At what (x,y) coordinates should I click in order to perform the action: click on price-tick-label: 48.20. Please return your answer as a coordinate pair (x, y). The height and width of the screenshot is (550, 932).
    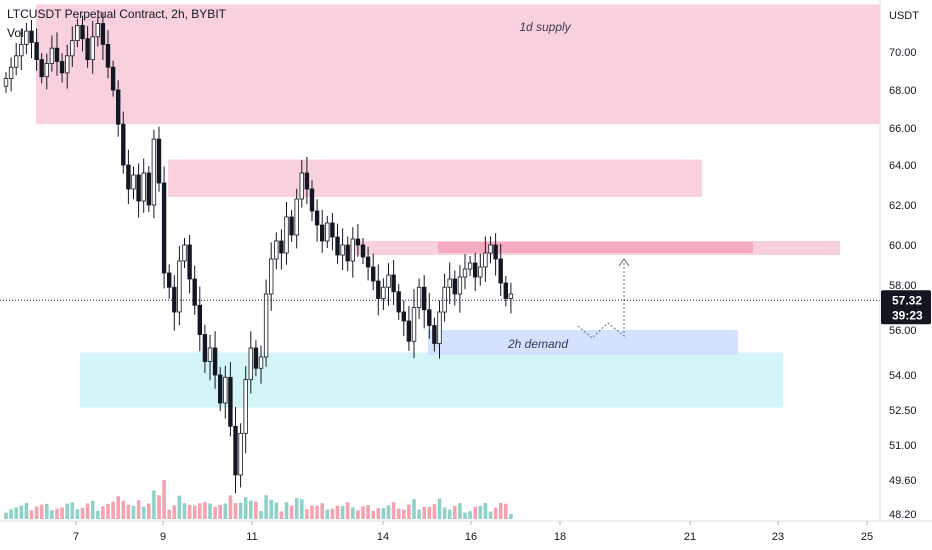
    Looking at the image, I should click on (903, 515).